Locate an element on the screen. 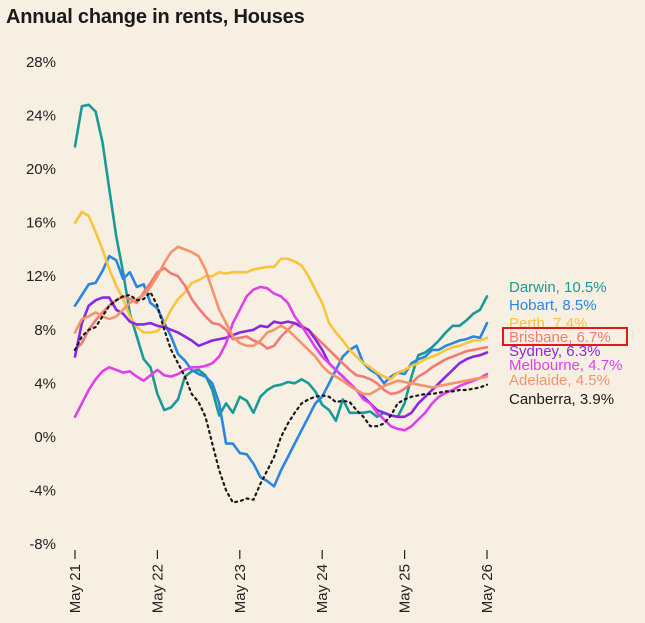  series-label-melbourne: Melbourne, 4.7% is located at coordinates (565, 365).